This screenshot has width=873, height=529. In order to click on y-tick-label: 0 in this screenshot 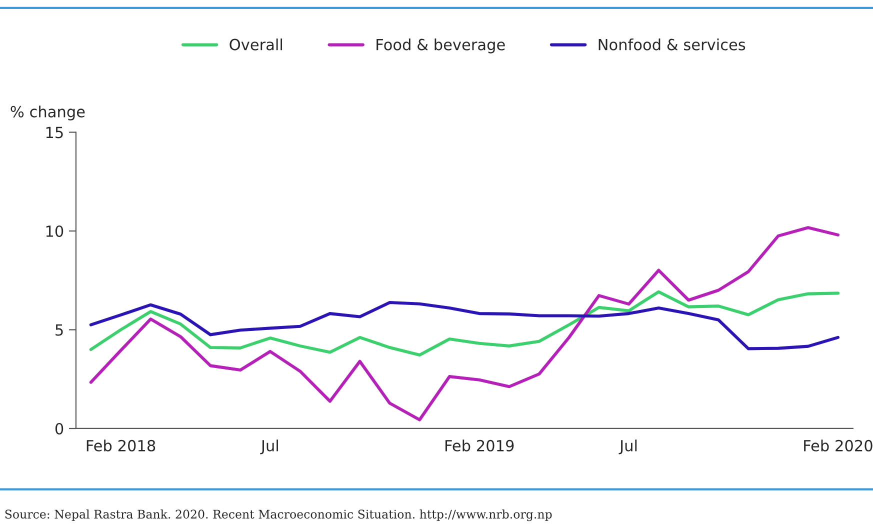, I will do `click(59, 428)`.